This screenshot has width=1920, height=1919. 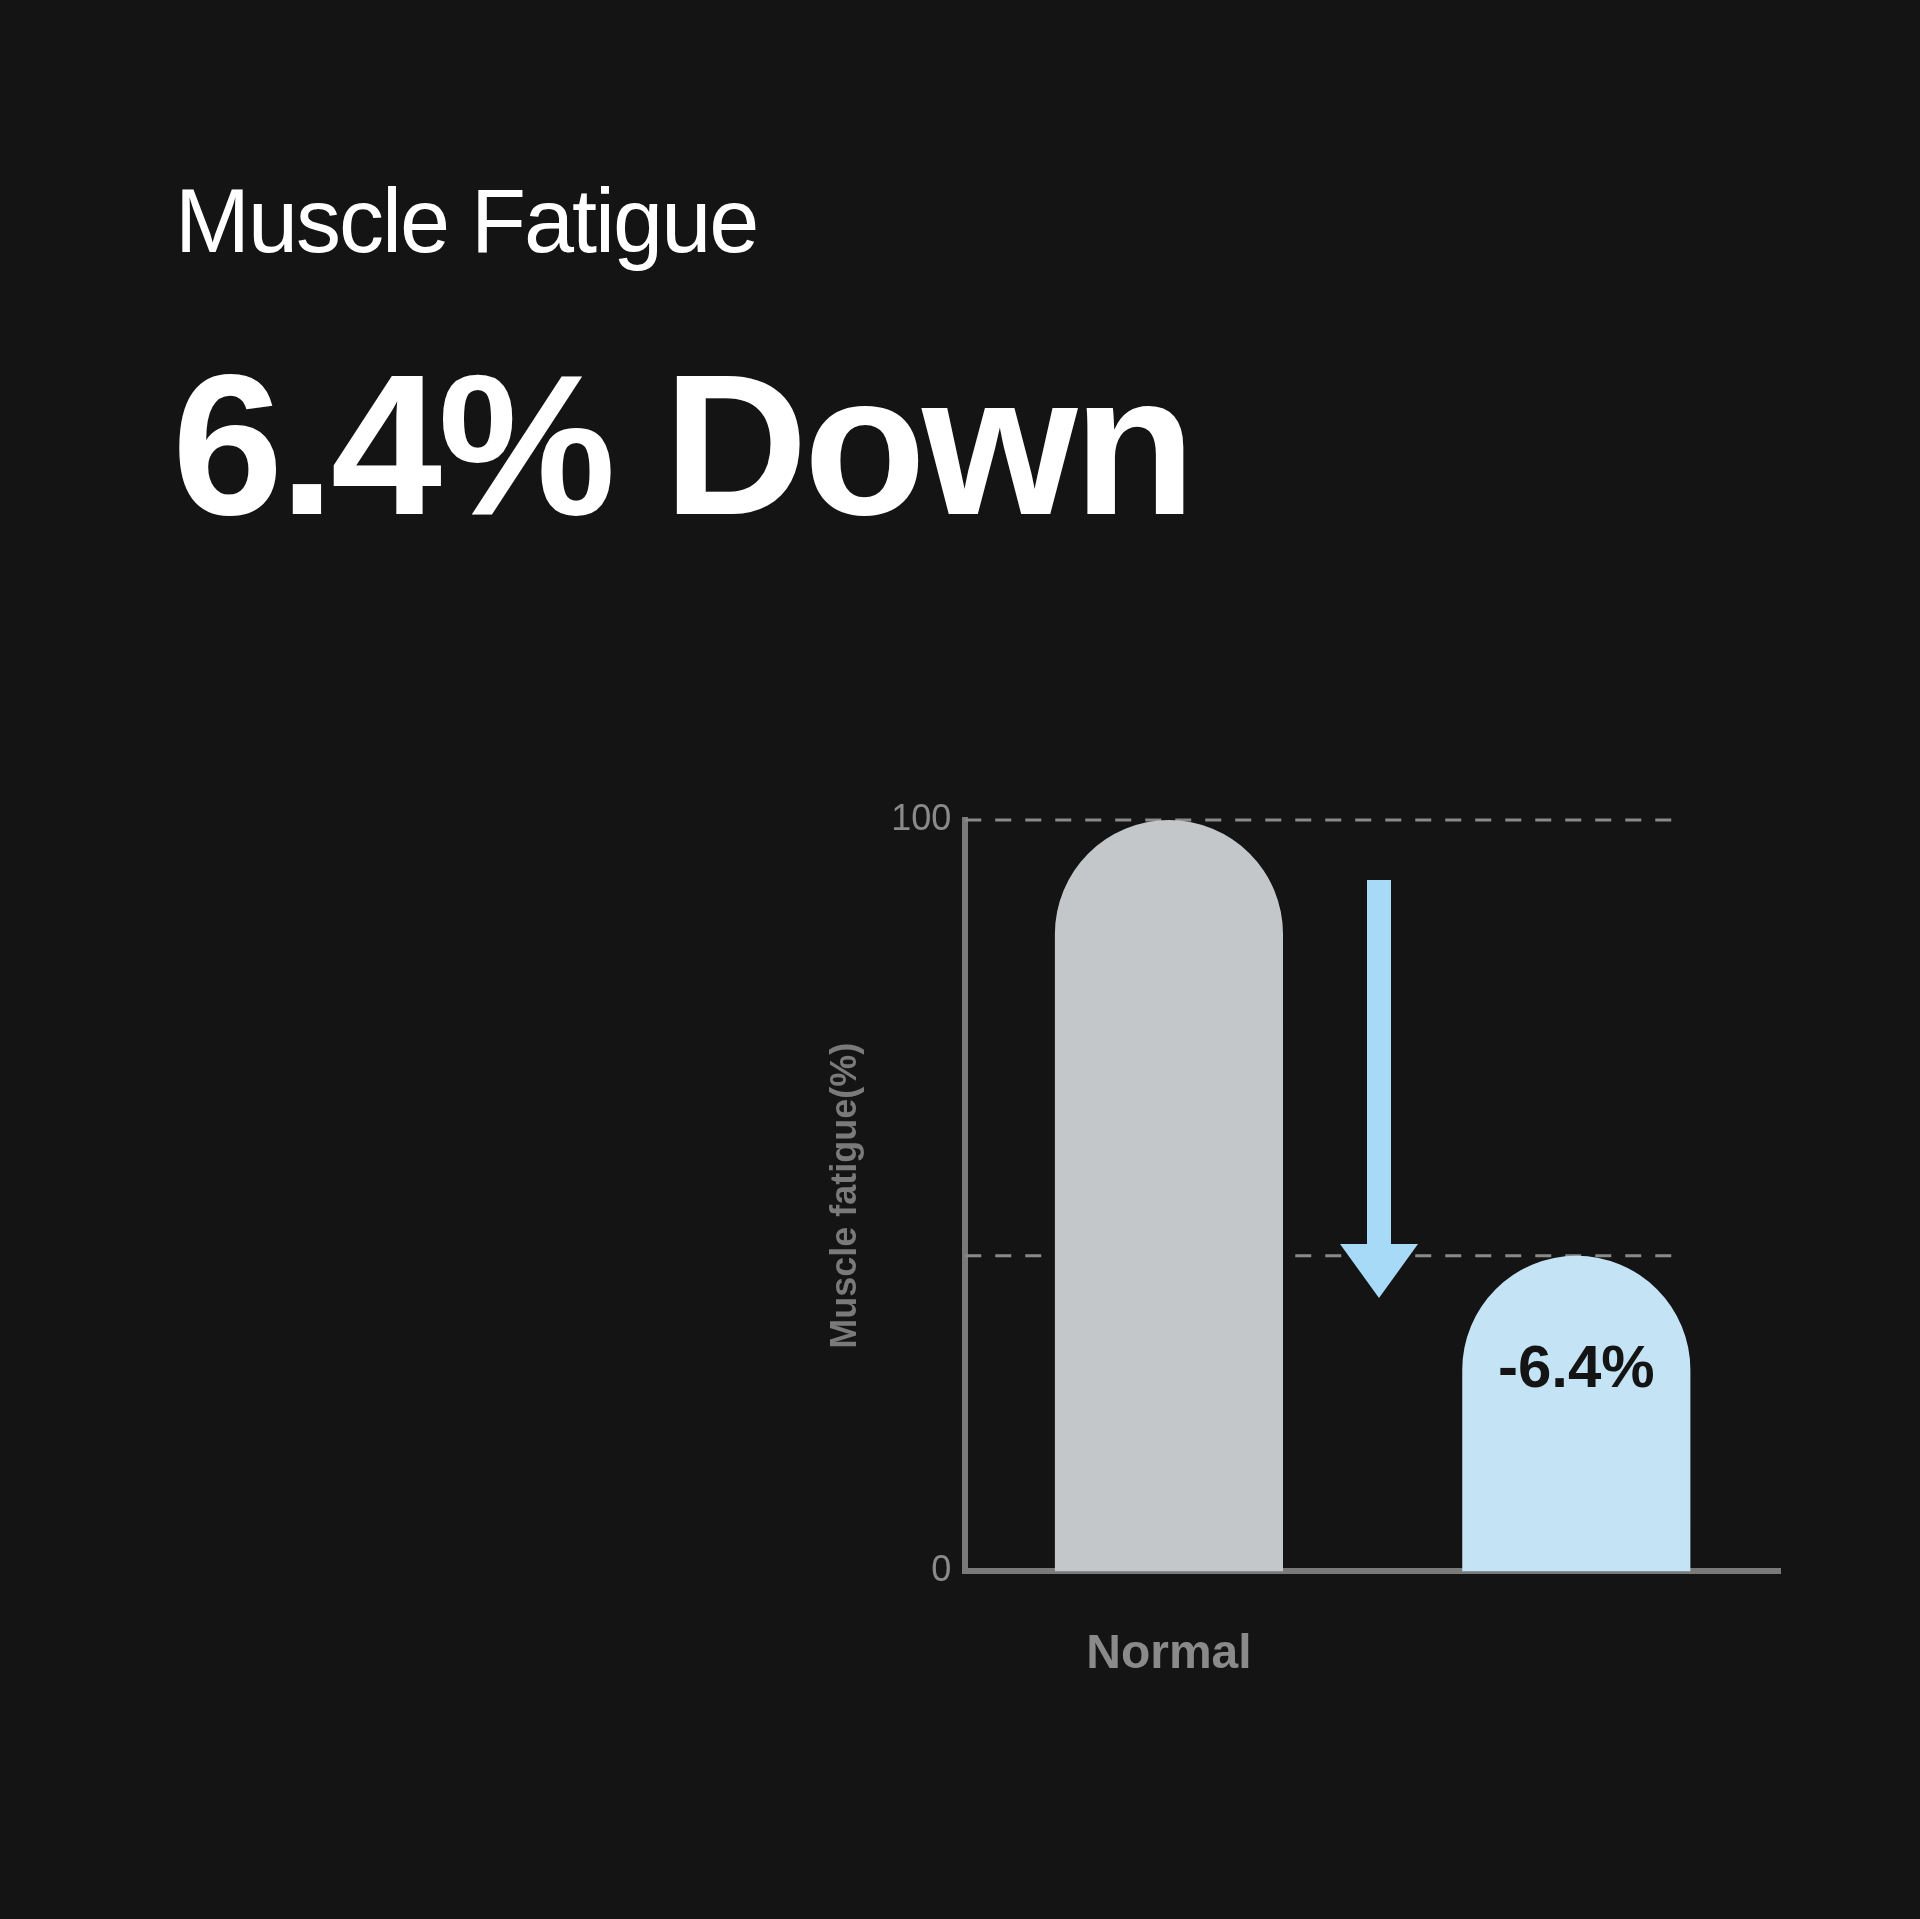 I want to click on chart-subtitle: 6.4% Down, so click(x=682, y=445).